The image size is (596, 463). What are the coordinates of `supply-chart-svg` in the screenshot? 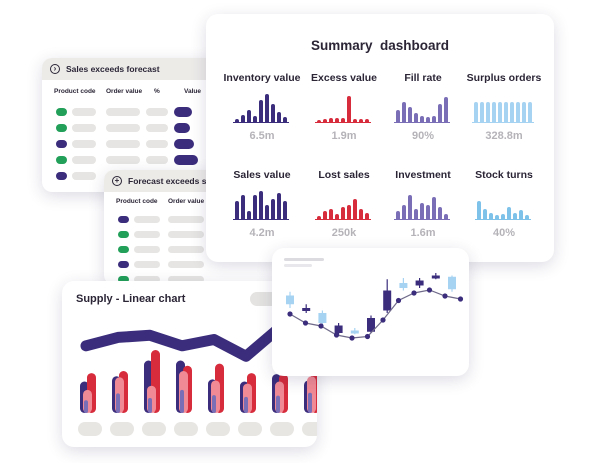 It's located at (197, 379).